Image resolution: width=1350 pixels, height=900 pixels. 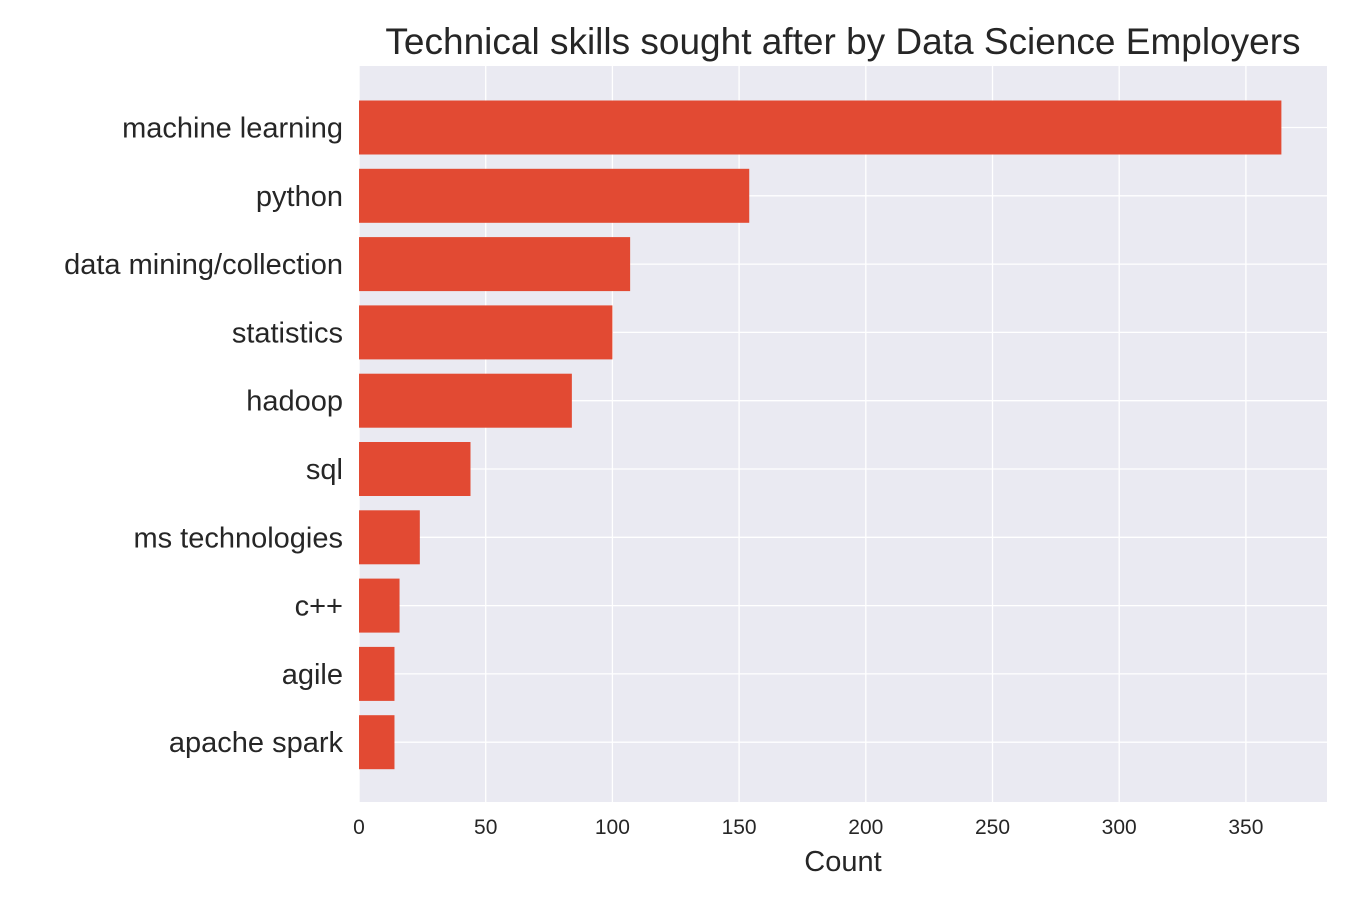 I want to click on x-tick-label-5: 250, so click(x=992, y=827).